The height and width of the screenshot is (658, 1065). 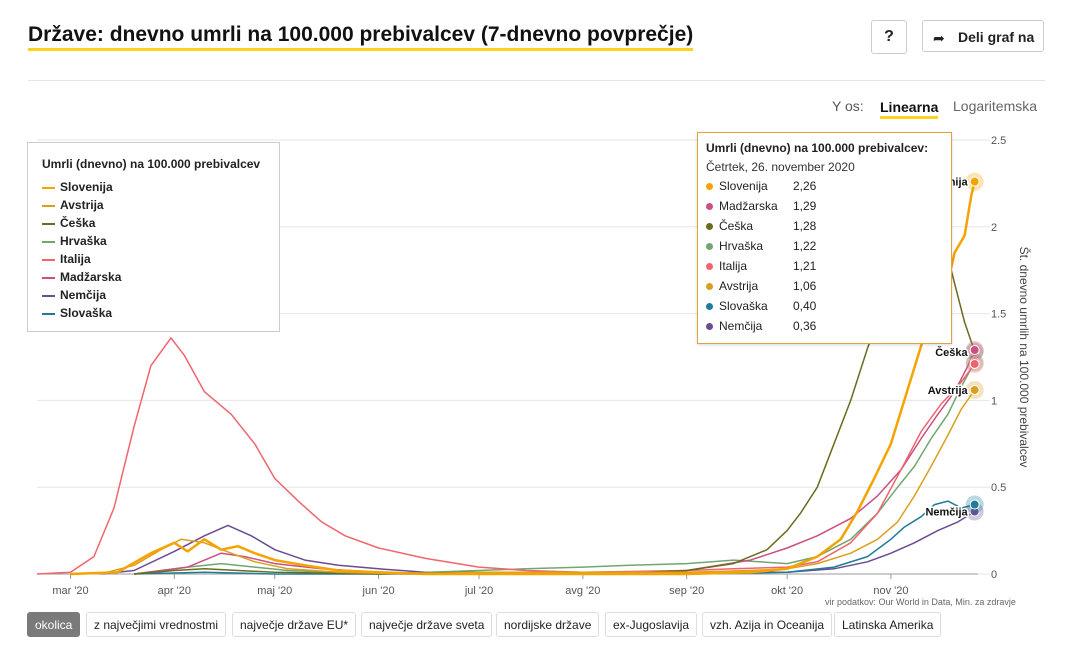 I want to click on tooltip-country: Madžarska, so click(x=748, y=206).